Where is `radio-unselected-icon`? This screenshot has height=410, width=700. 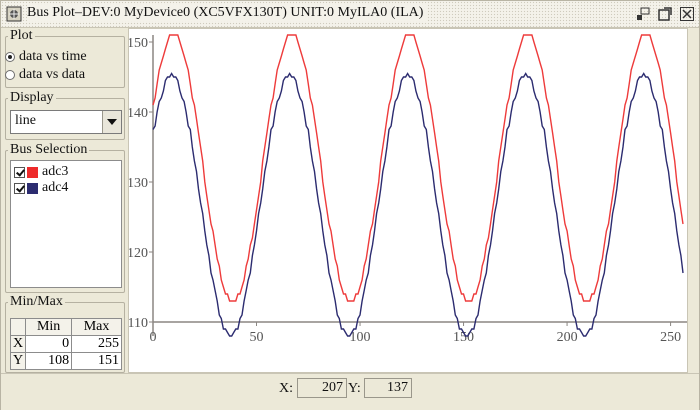
radio-unselected-icon is located at coordinates (10, 75).